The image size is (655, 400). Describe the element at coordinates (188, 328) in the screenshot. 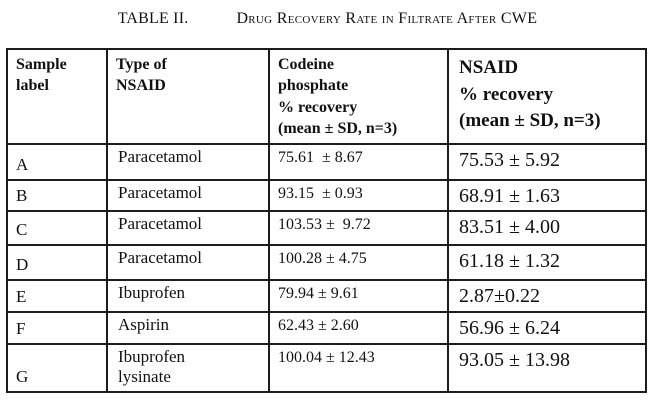

I see `nsaid-type-cell: Aspirin` at that location.